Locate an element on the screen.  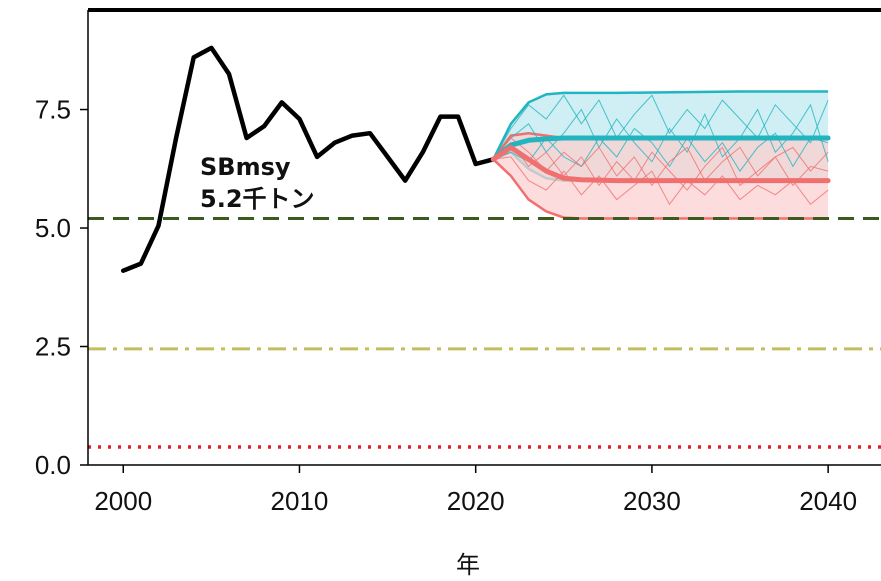
x-tick-label-0: 2000 is located at coordinates (123, 501).